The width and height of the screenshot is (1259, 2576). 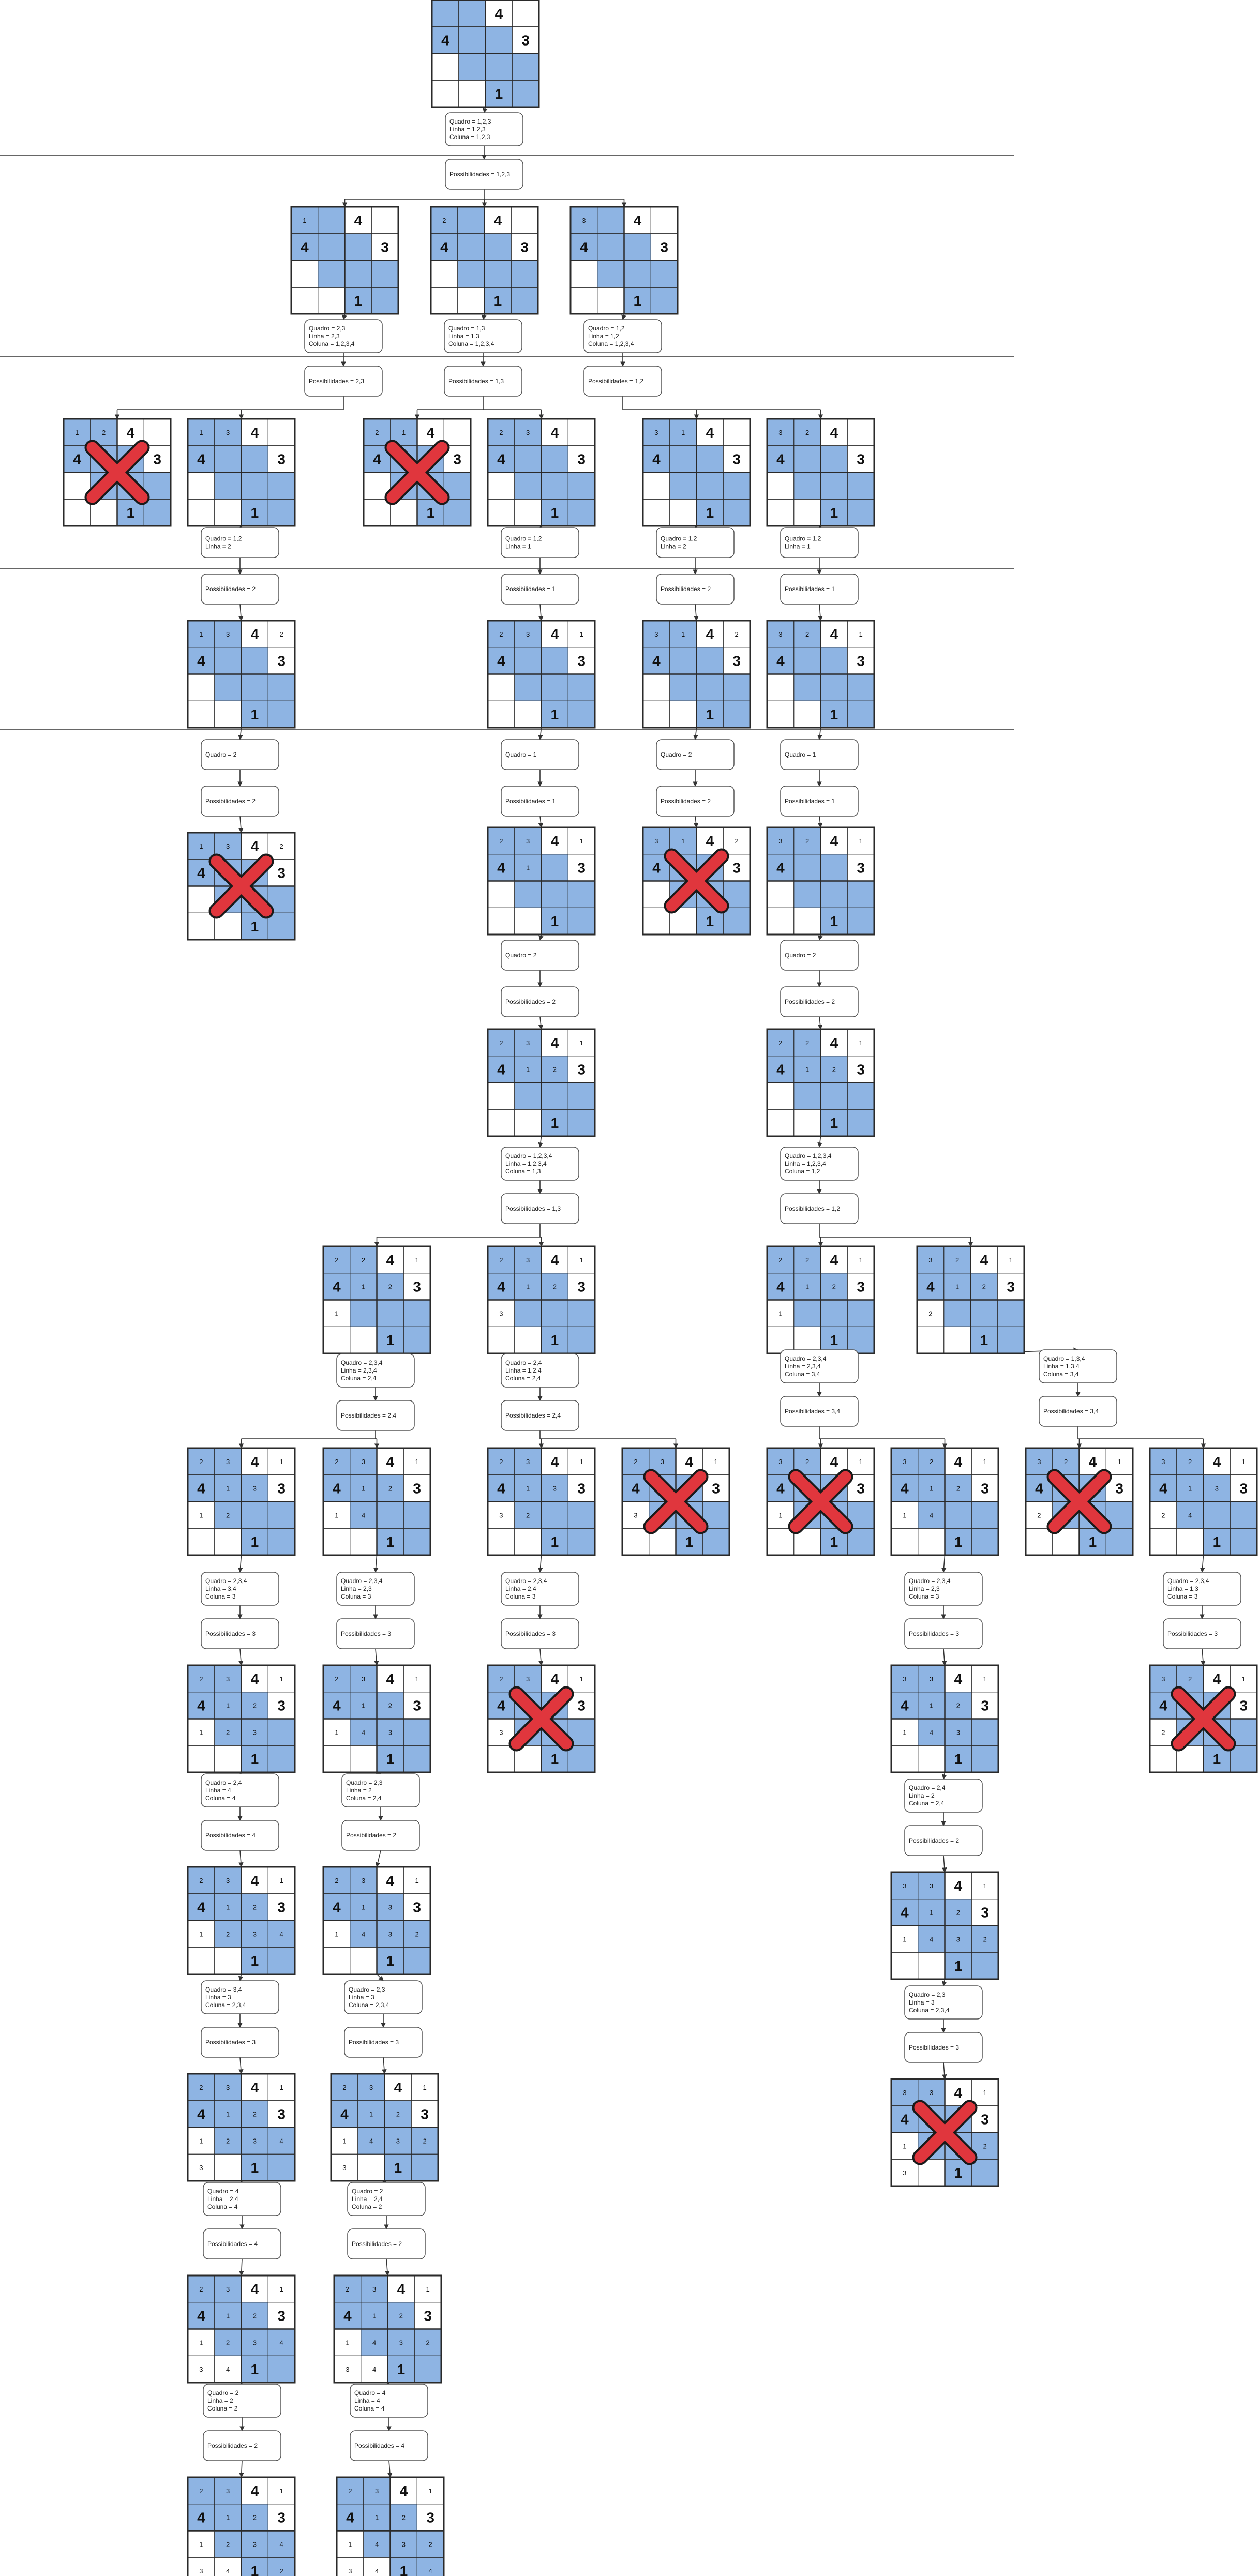 What do you see at coordinates (230, 2042) in the screenshot?
I see `rule-text: Possibilidades = 3` at bounding box center [230, 2042].